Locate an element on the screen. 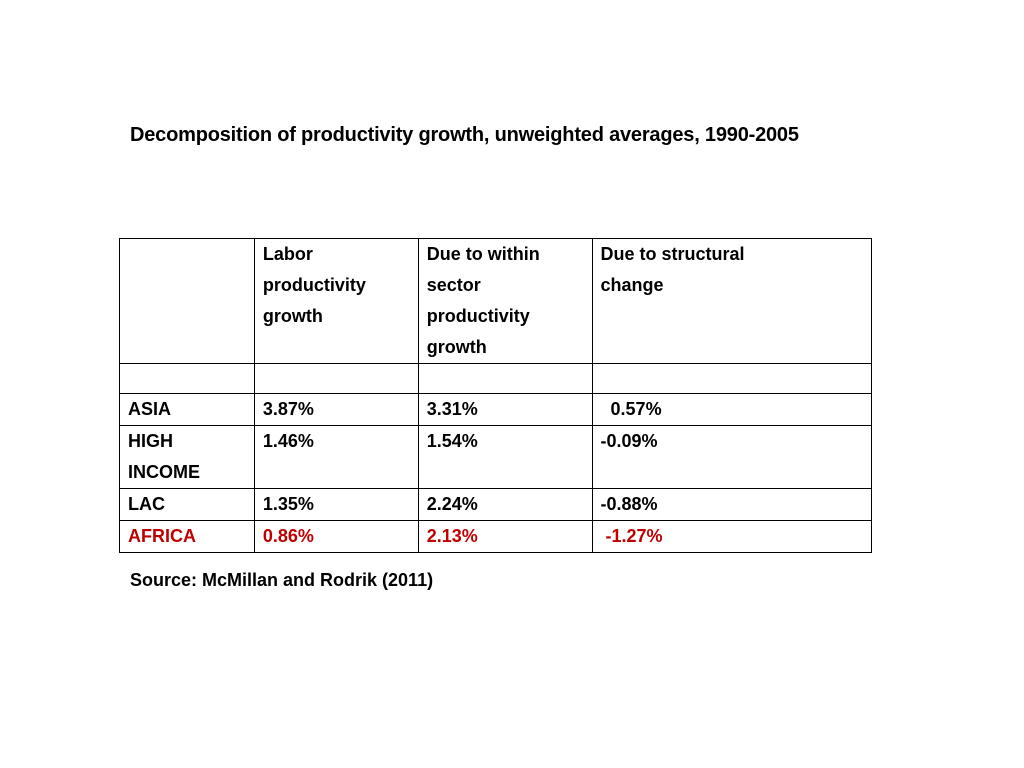 Image resolution: width=1024 pixels, height=768 pixels. header-structural-change: Due to structural change is located at coordinates (732, 301).